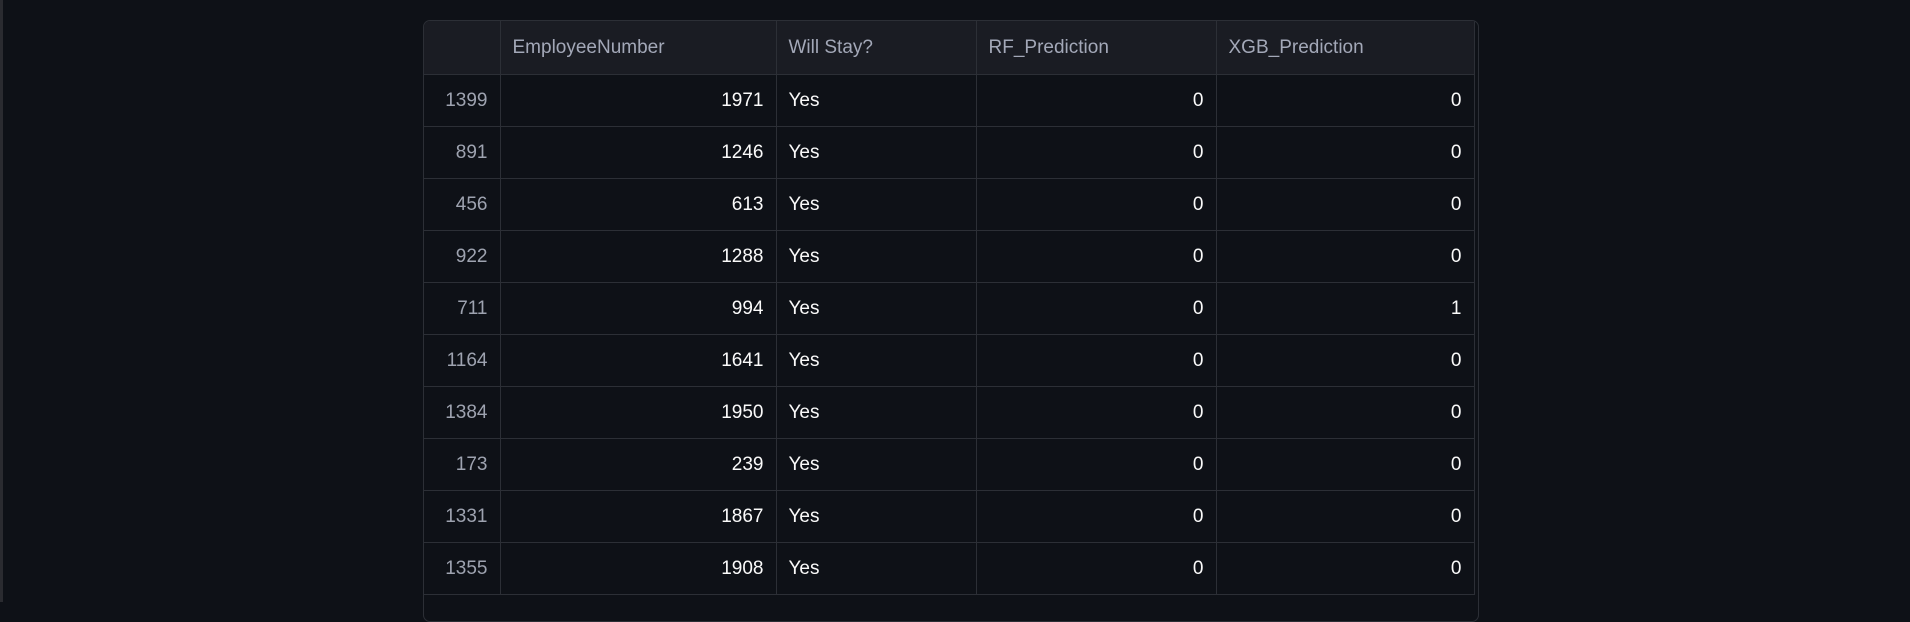  What do you see at coordinates (638, 568) in the screenshot?
I see `employee-number-cell: 1908` at bounding box center [638, 568].